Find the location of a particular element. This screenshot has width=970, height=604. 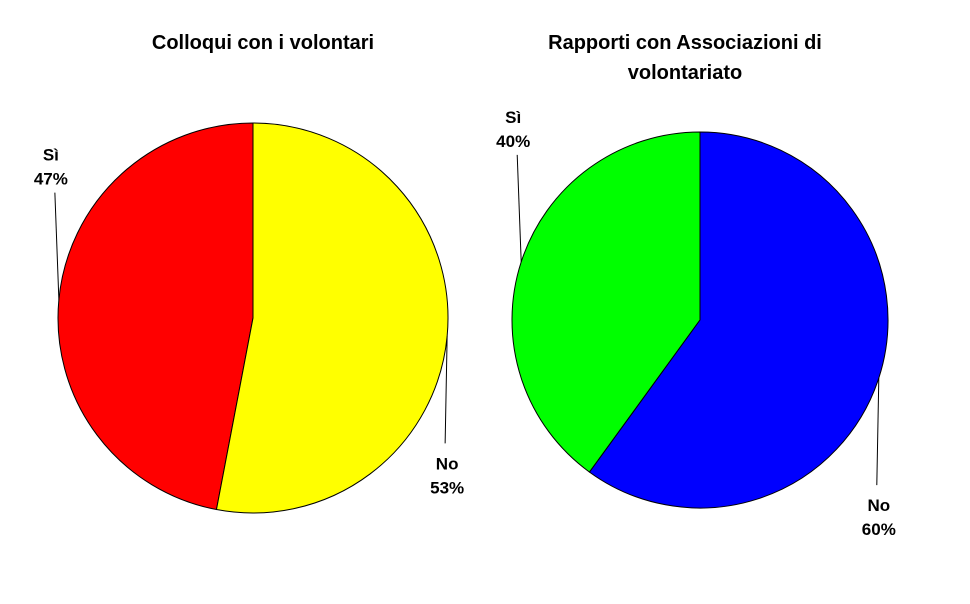

chart-title: Colloqui con i volontari is located at coordinates (263, 43).